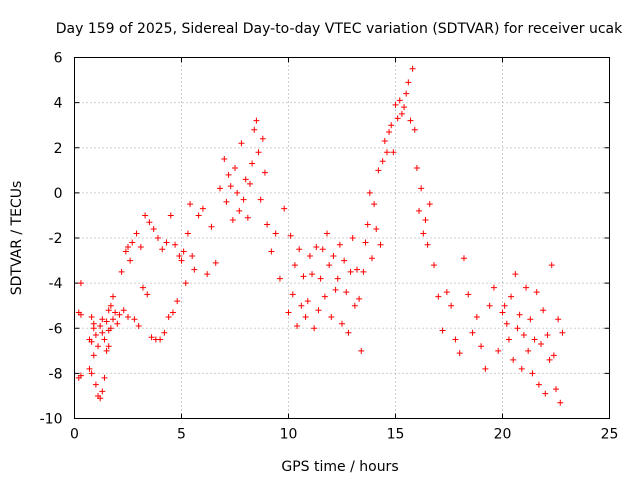 This screenshot has width=640, height=480. Describe the element at coordinates (503, 435) in the screenshot. I see `x-tick-label: 20` at that location.